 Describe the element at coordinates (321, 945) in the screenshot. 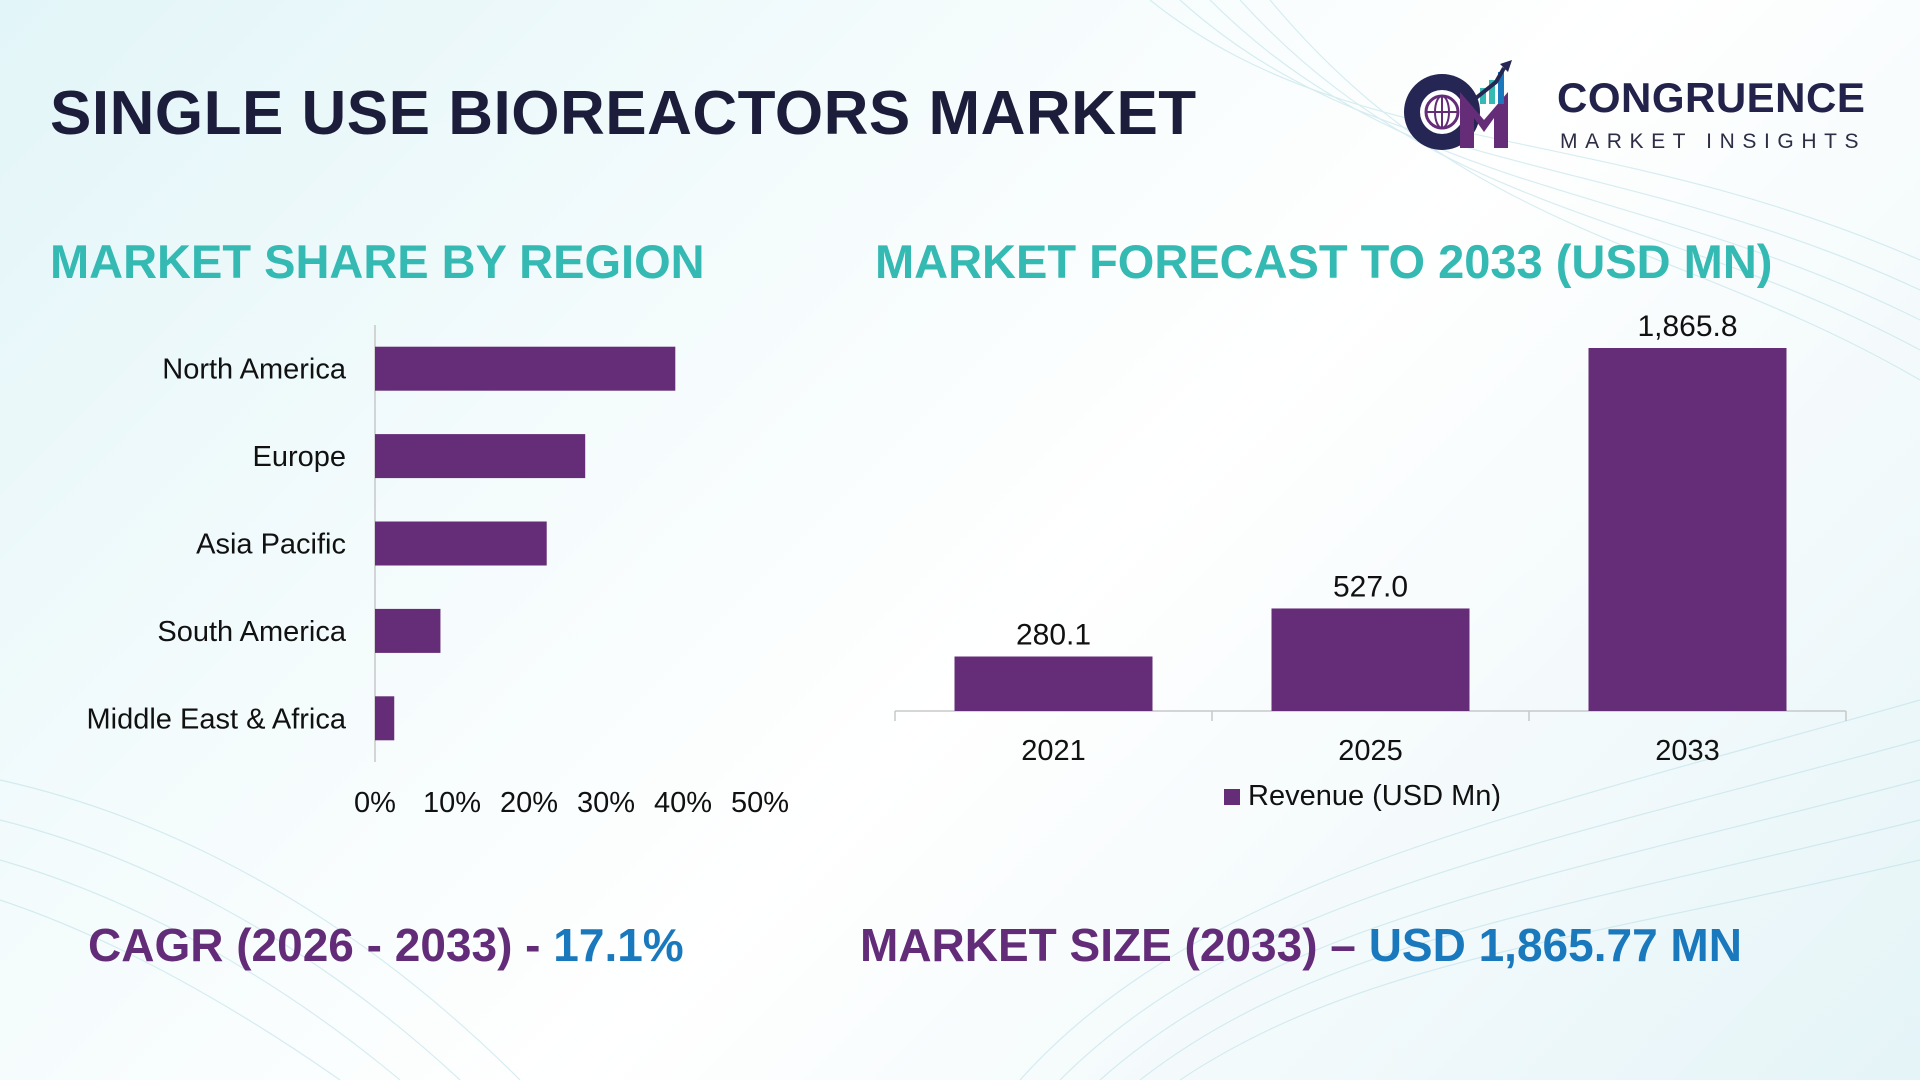

I see `cagr-label: CAGR (2026 - 2033) -` at that location.